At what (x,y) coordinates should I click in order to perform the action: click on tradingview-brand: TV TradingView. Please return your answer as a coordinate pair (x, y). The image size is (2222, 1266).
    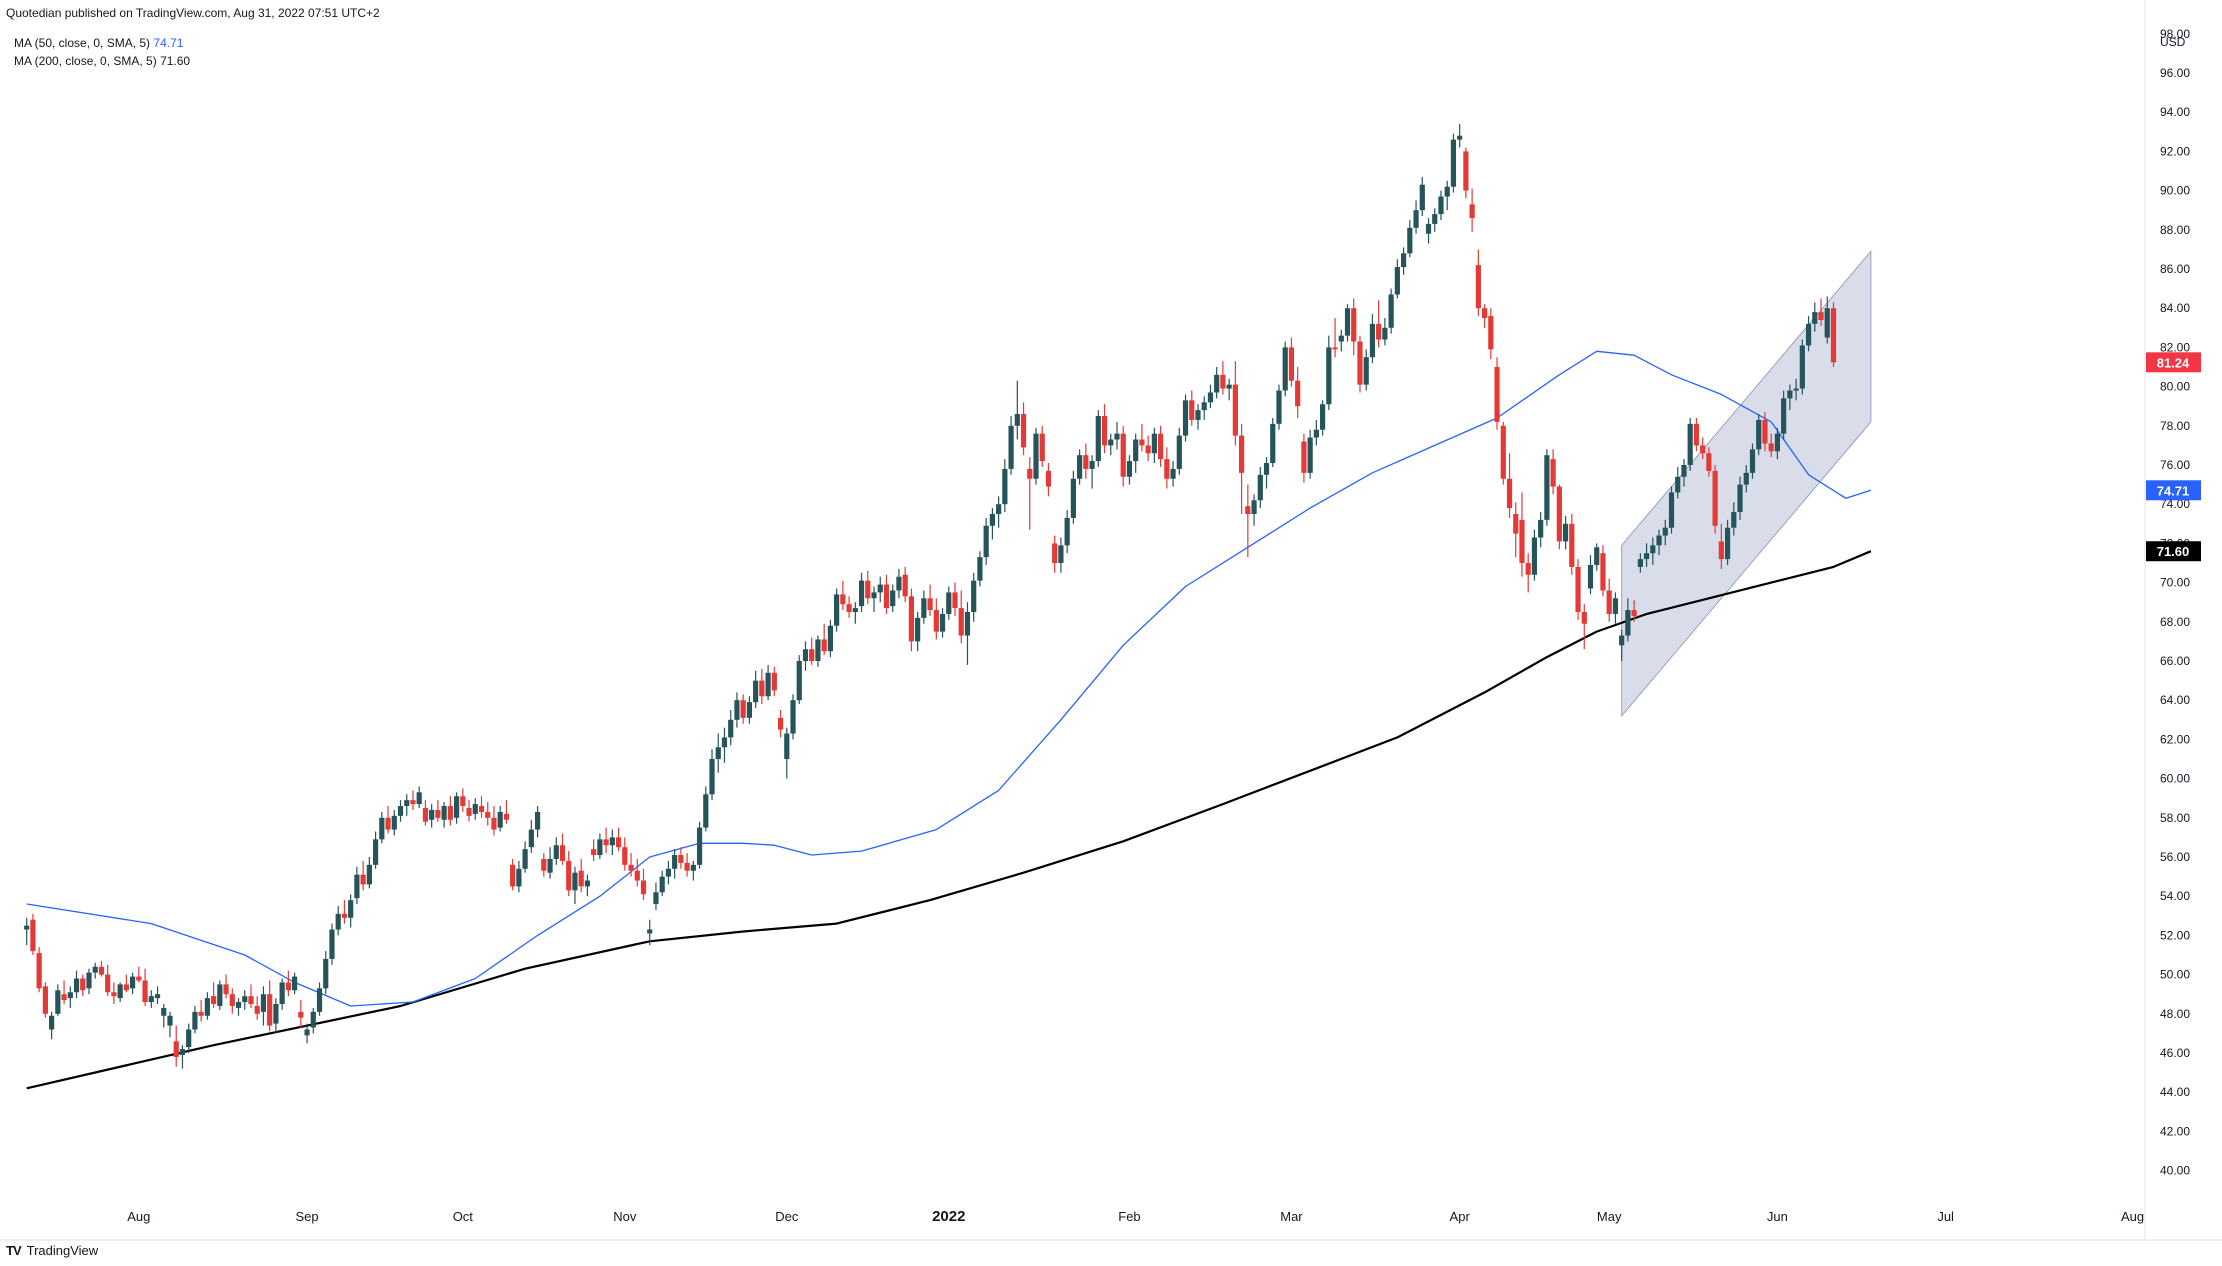
    Looking at the image, I should click on (52, 1250).